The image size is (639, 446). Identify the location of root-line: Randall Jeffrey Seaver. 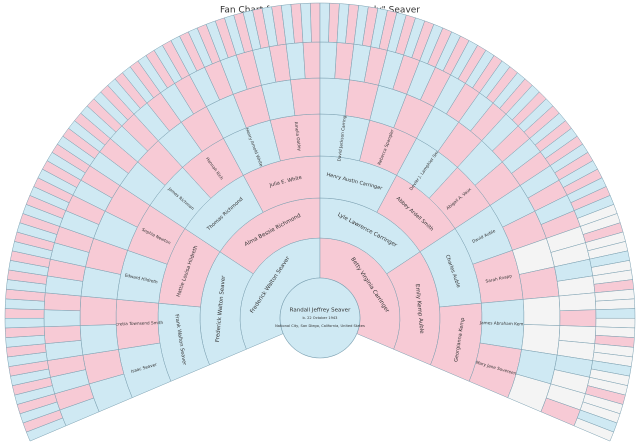
(320, 311).